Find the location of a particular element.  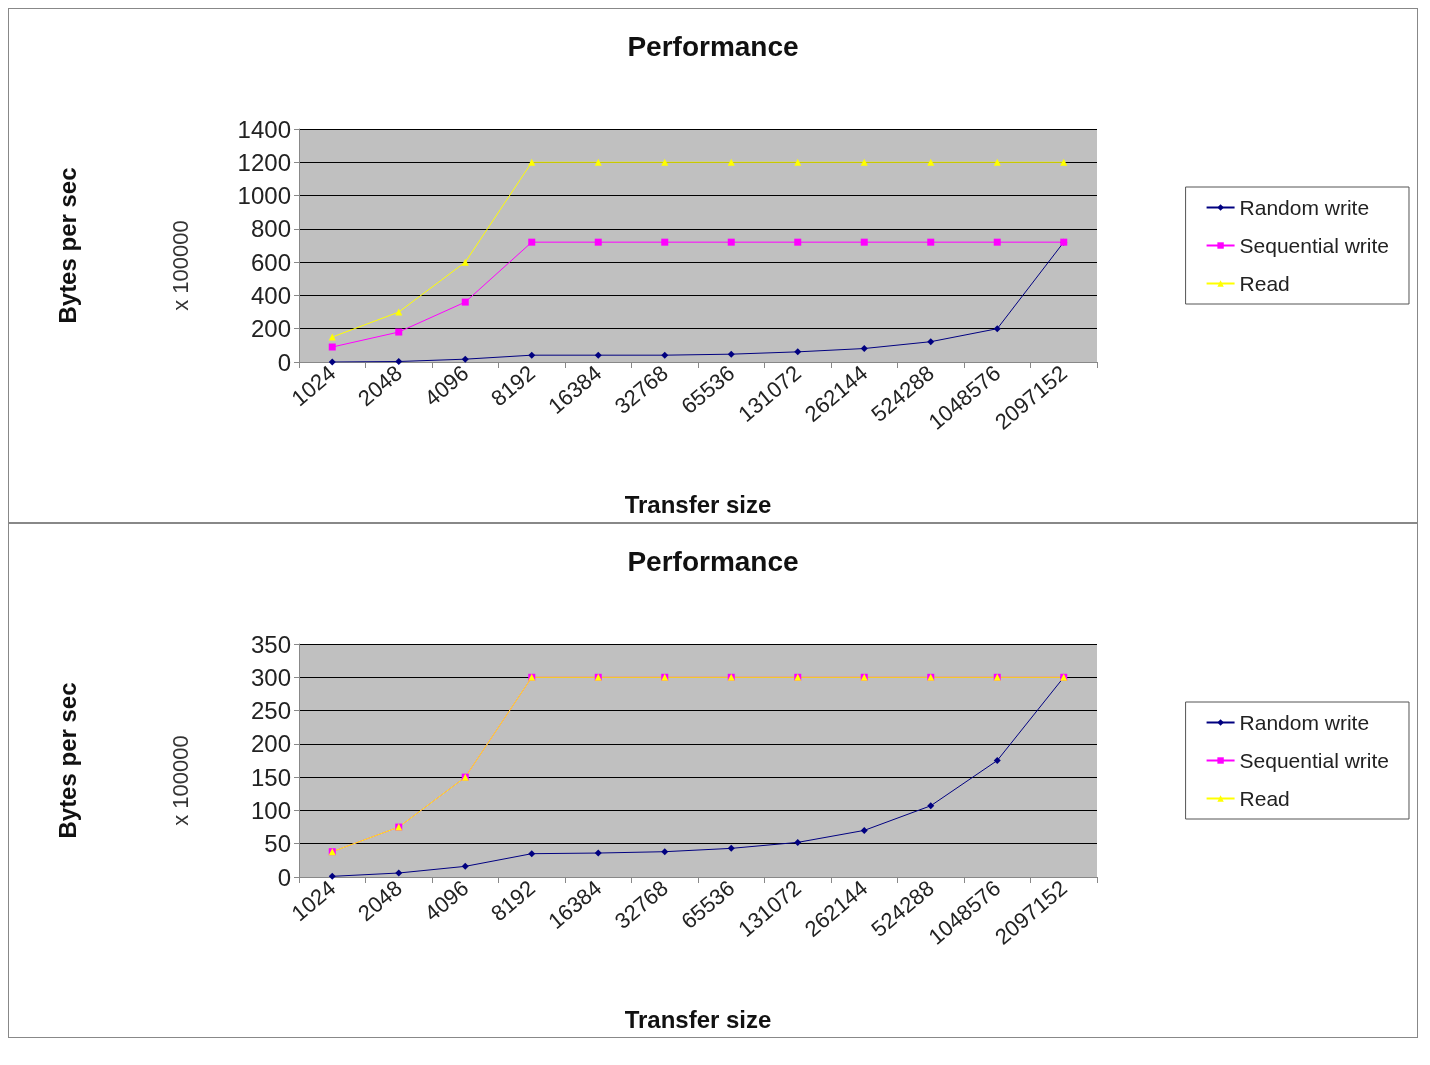

y-tick-label: 400 is located at coordinates (270, 295).